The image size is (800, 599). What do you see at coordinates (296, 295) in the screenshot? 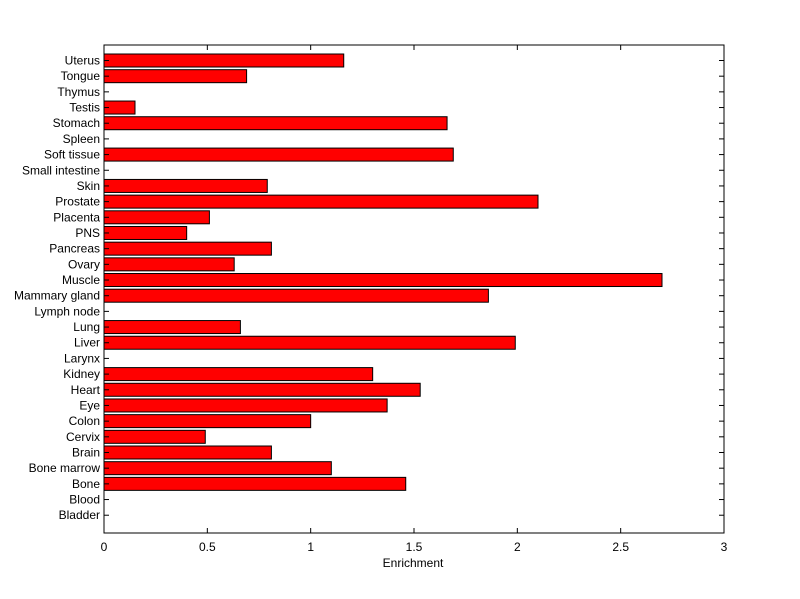
I see `bar-mammary-gland` at bounding box center [296, 295].